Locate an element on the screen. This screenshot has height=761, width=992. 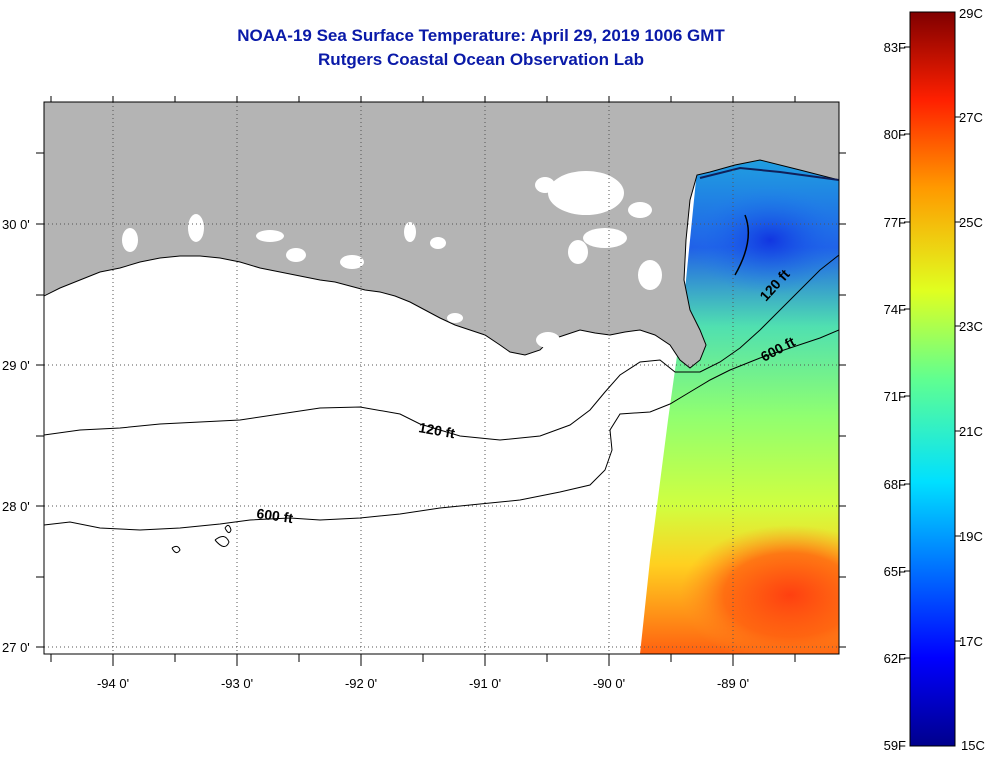
colorbar-ticks is located at coordinates (932, 352).